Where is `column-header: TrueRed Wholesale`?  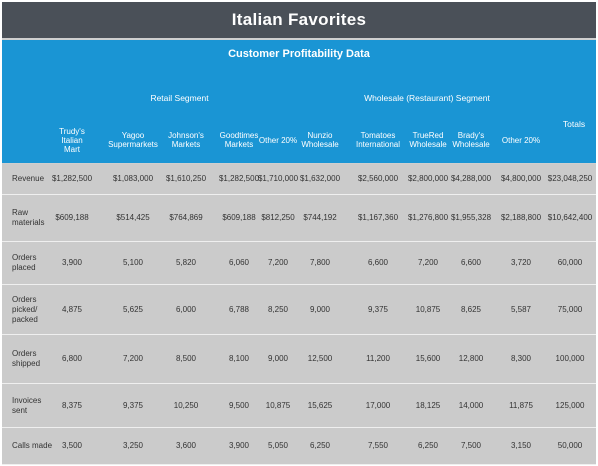
column-header: TrueRed Wholesale is located at coordinates (428, 140).